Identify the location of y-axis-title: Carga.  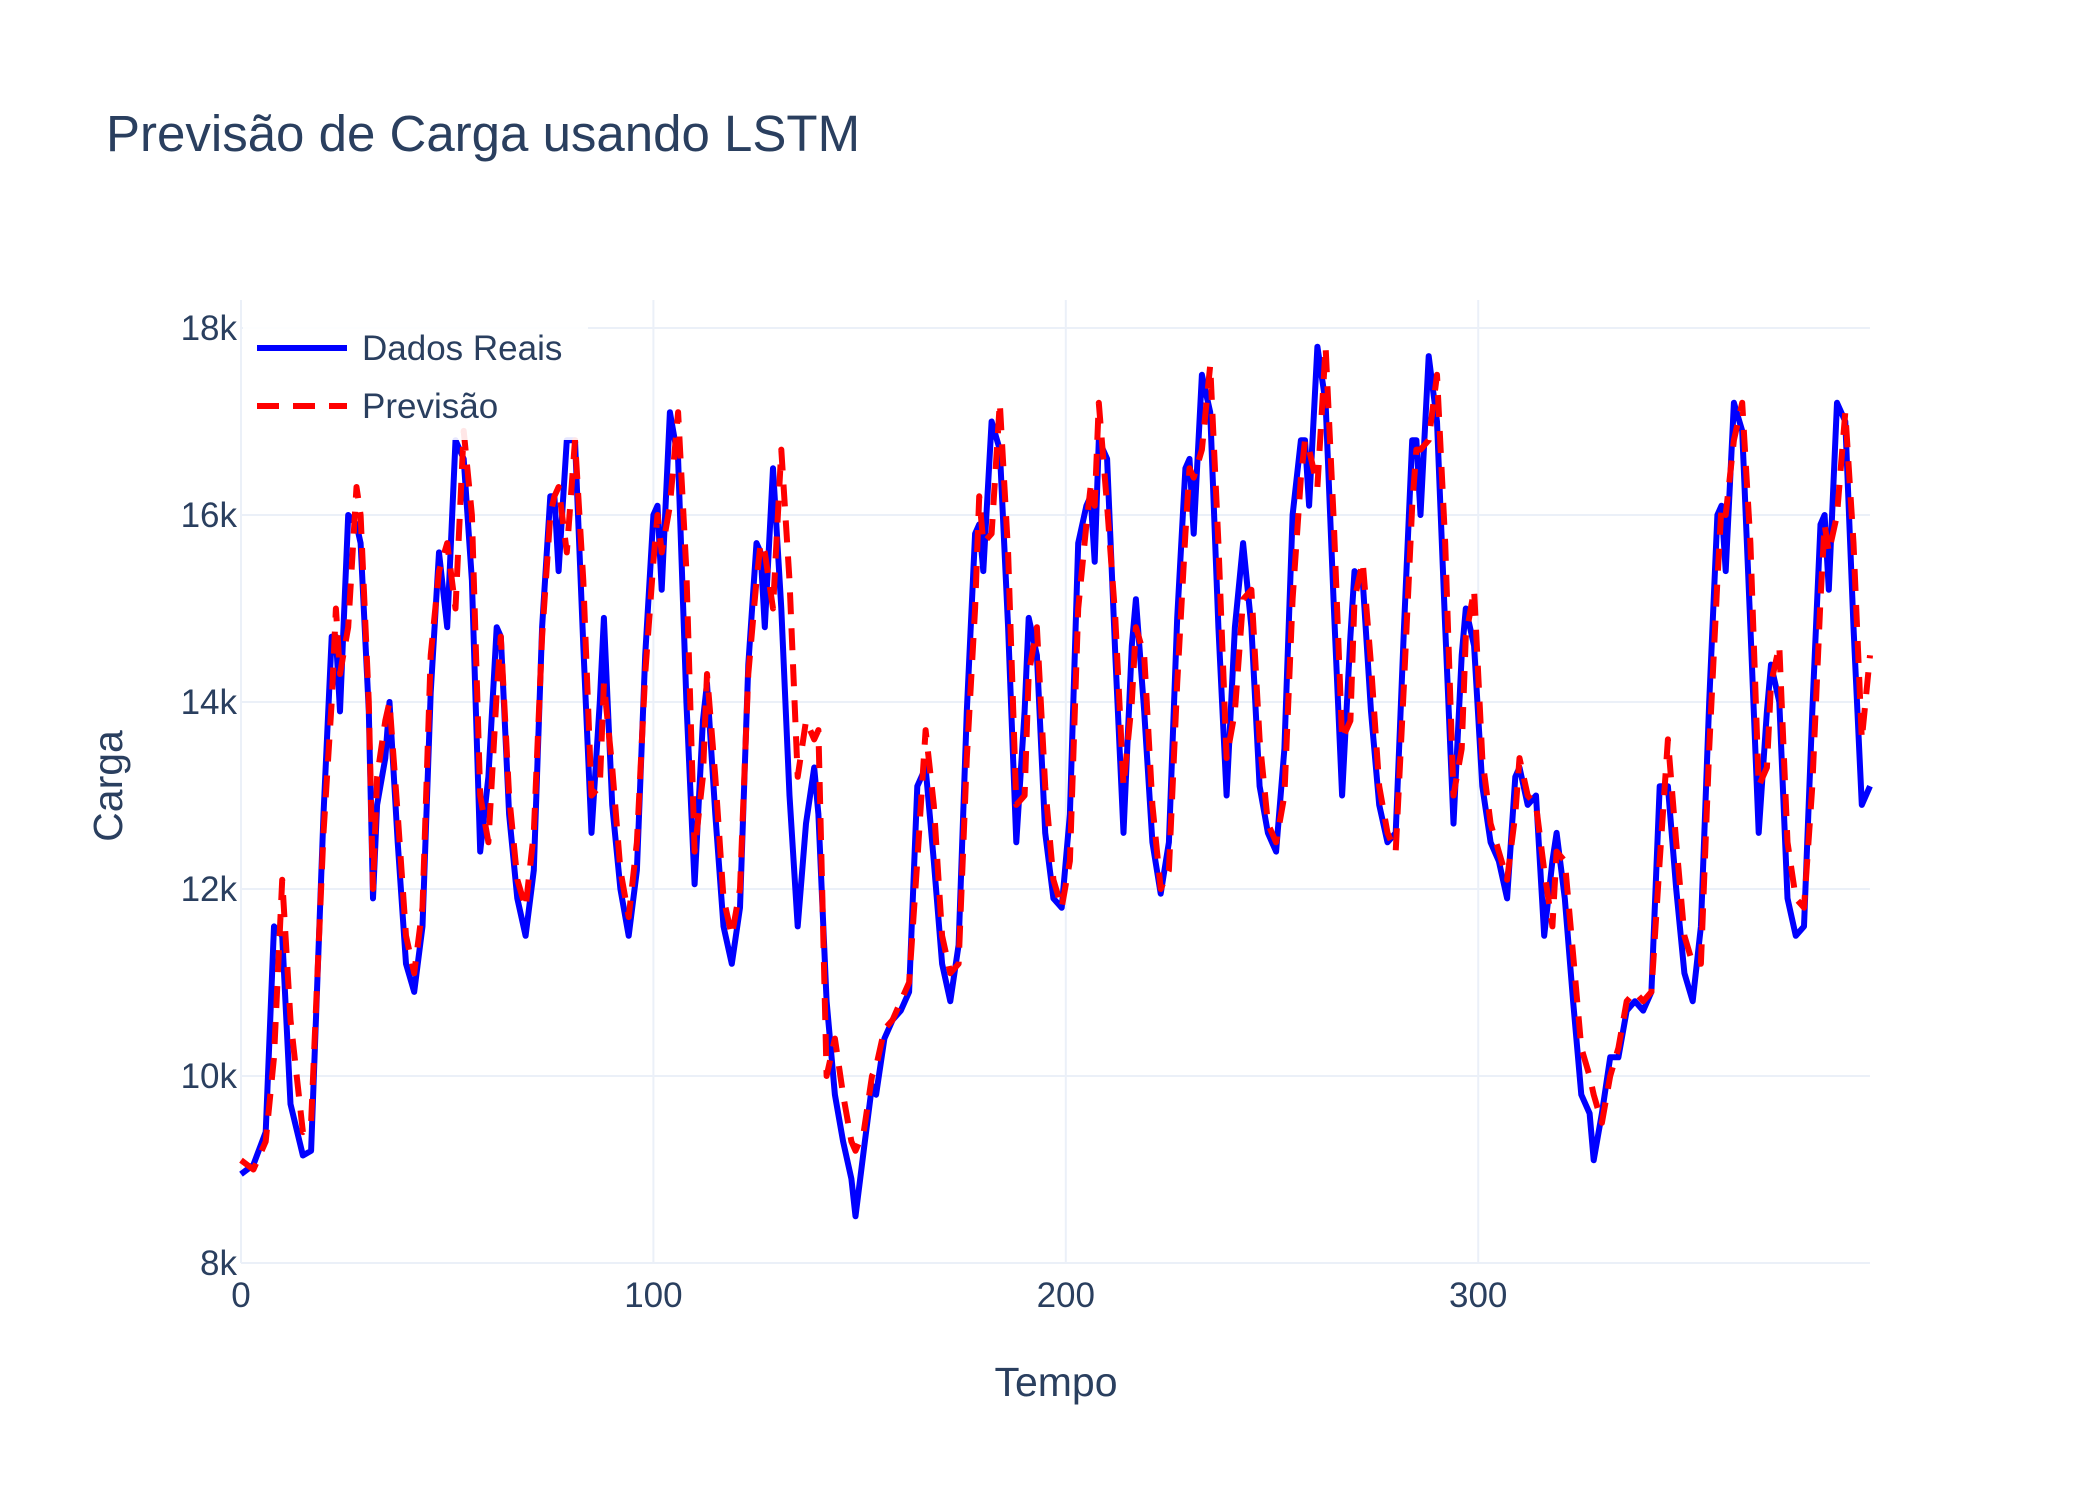
(108, 786).